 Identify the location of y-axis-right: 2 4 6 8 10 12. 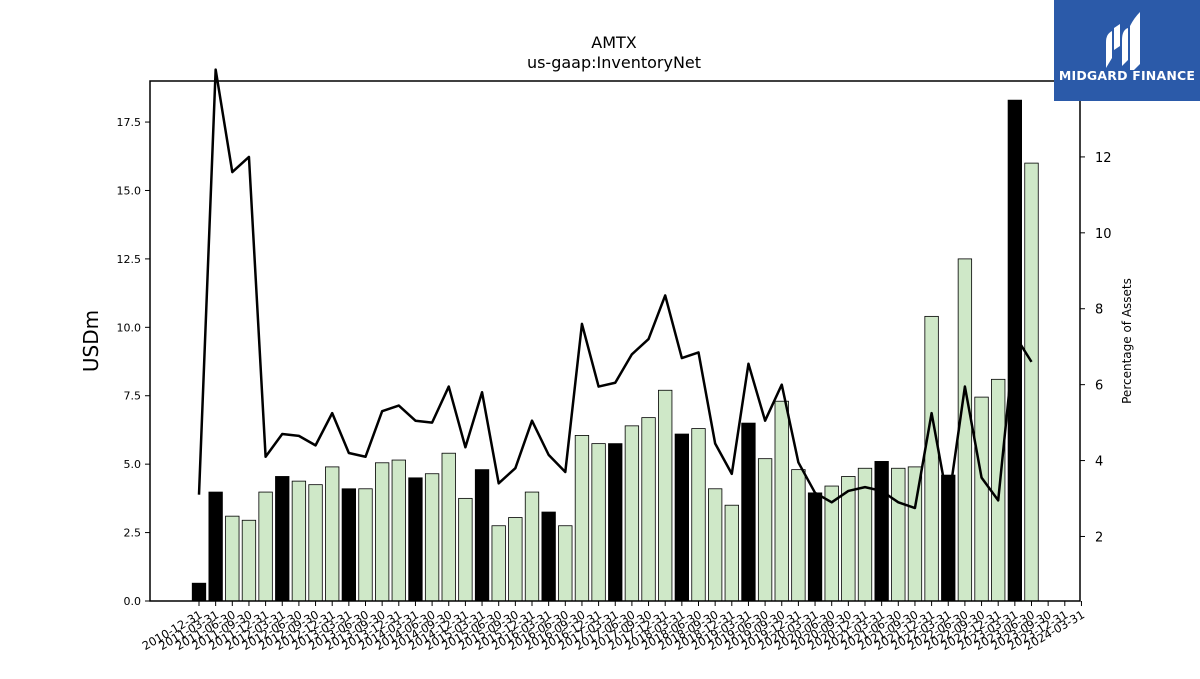
(1096, 348).